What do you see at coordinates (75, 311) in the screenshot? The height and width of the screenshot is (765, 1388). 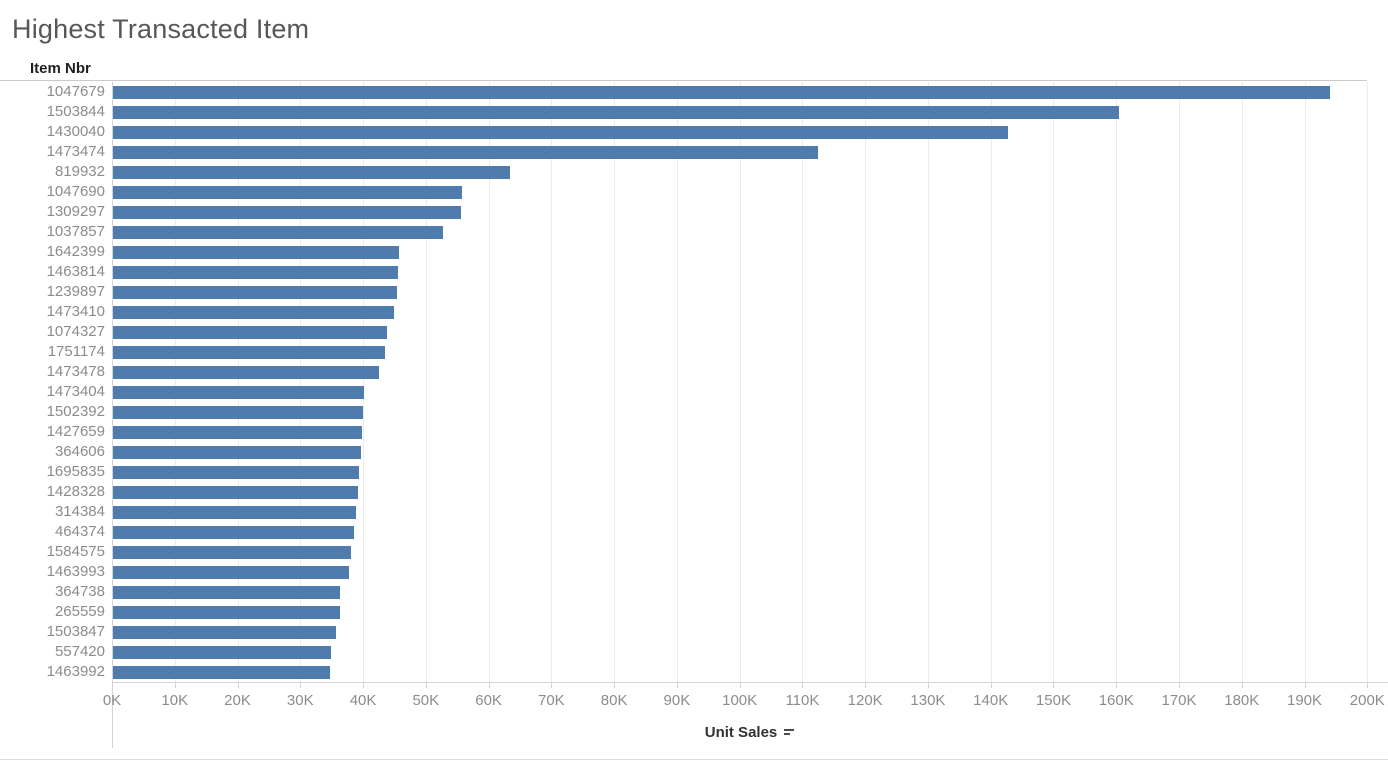 I see `item-label: 1473410` at bounding box center [75, 311].